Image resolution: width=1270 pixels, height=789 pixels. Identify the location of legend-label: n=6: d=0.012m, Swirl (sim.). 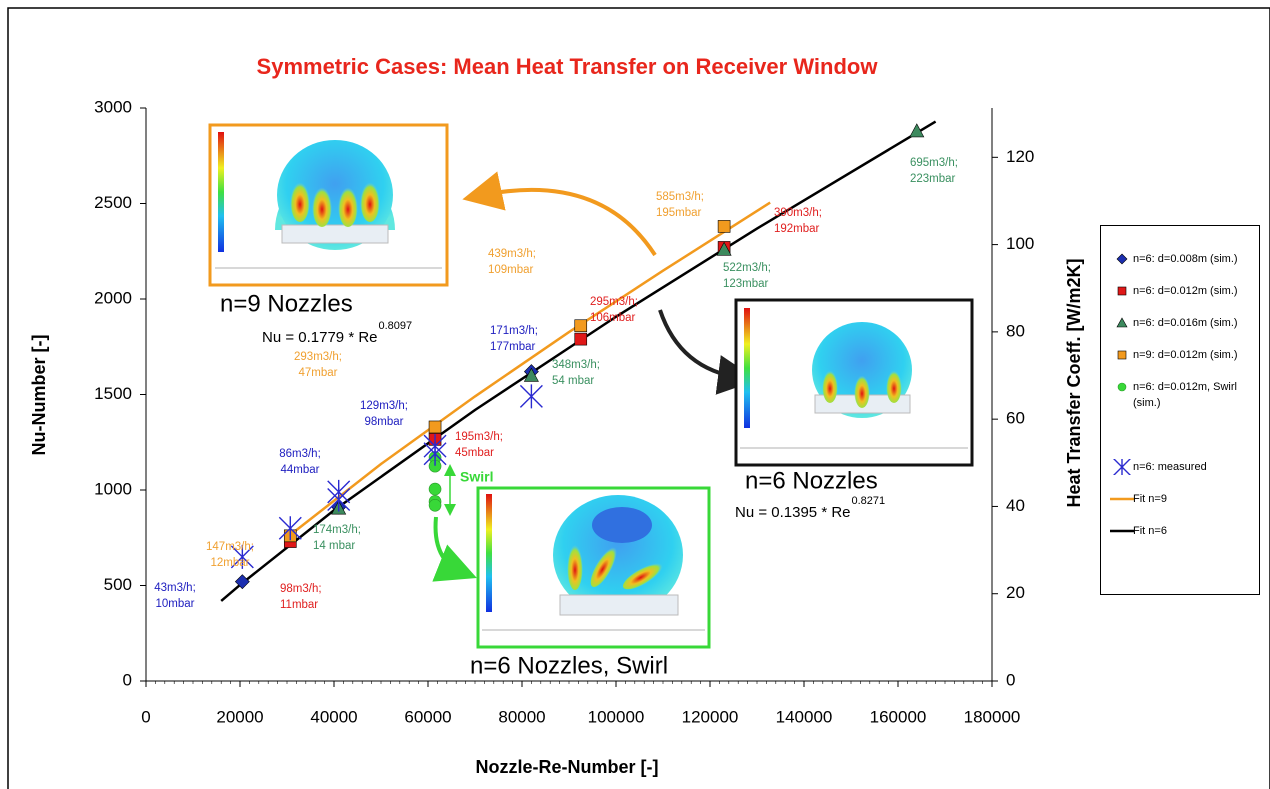
(1185, 395).